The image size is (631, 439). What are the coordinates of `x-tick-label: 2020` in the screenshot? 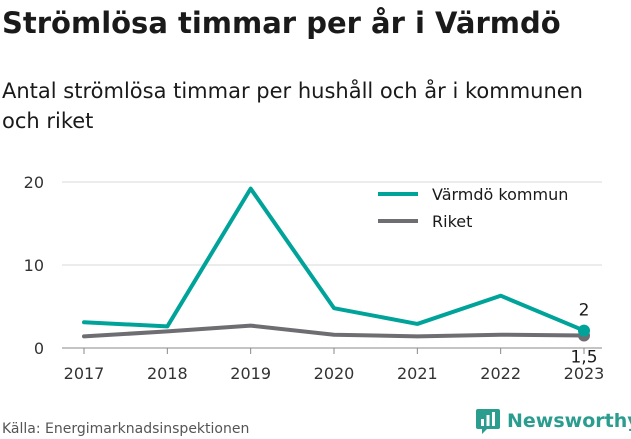 It's located at (334, 373).